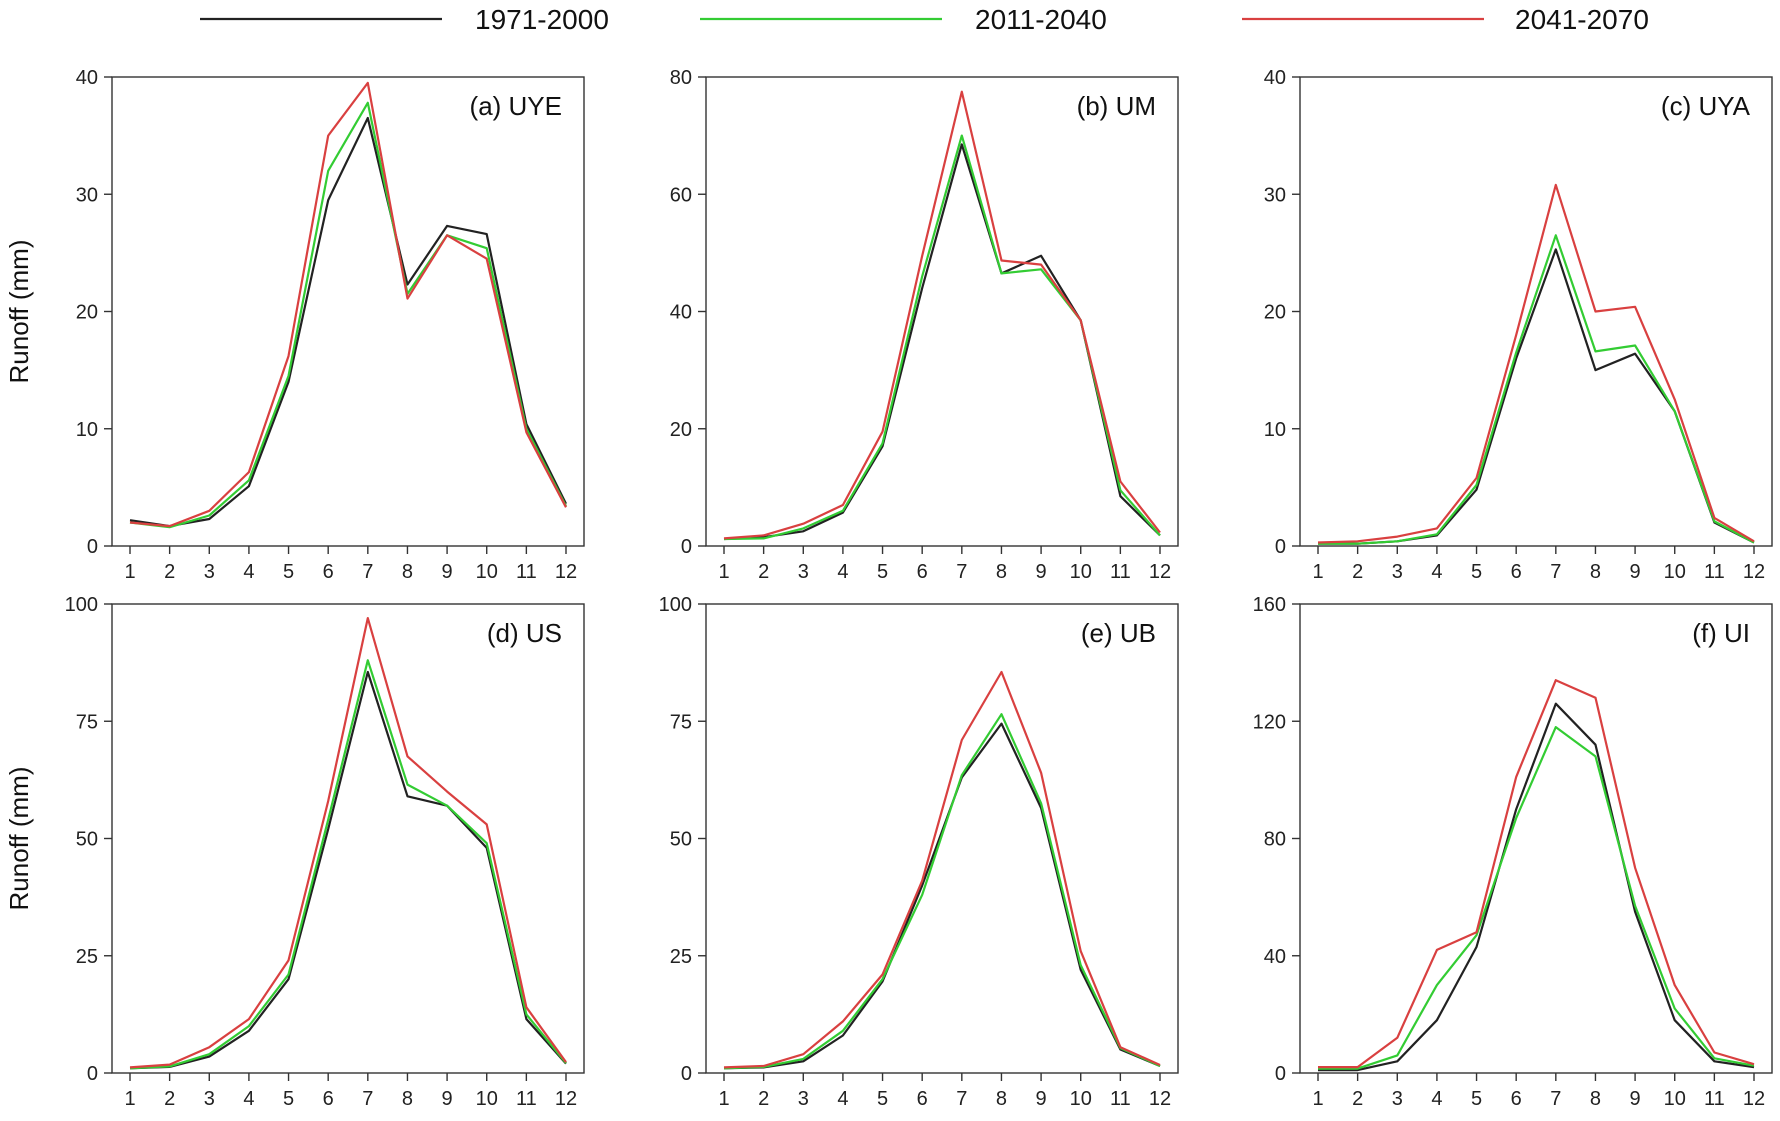 This screenshot has width=1780, height=1121. I want to click on y-tick-label: 10, so click(87, 430).